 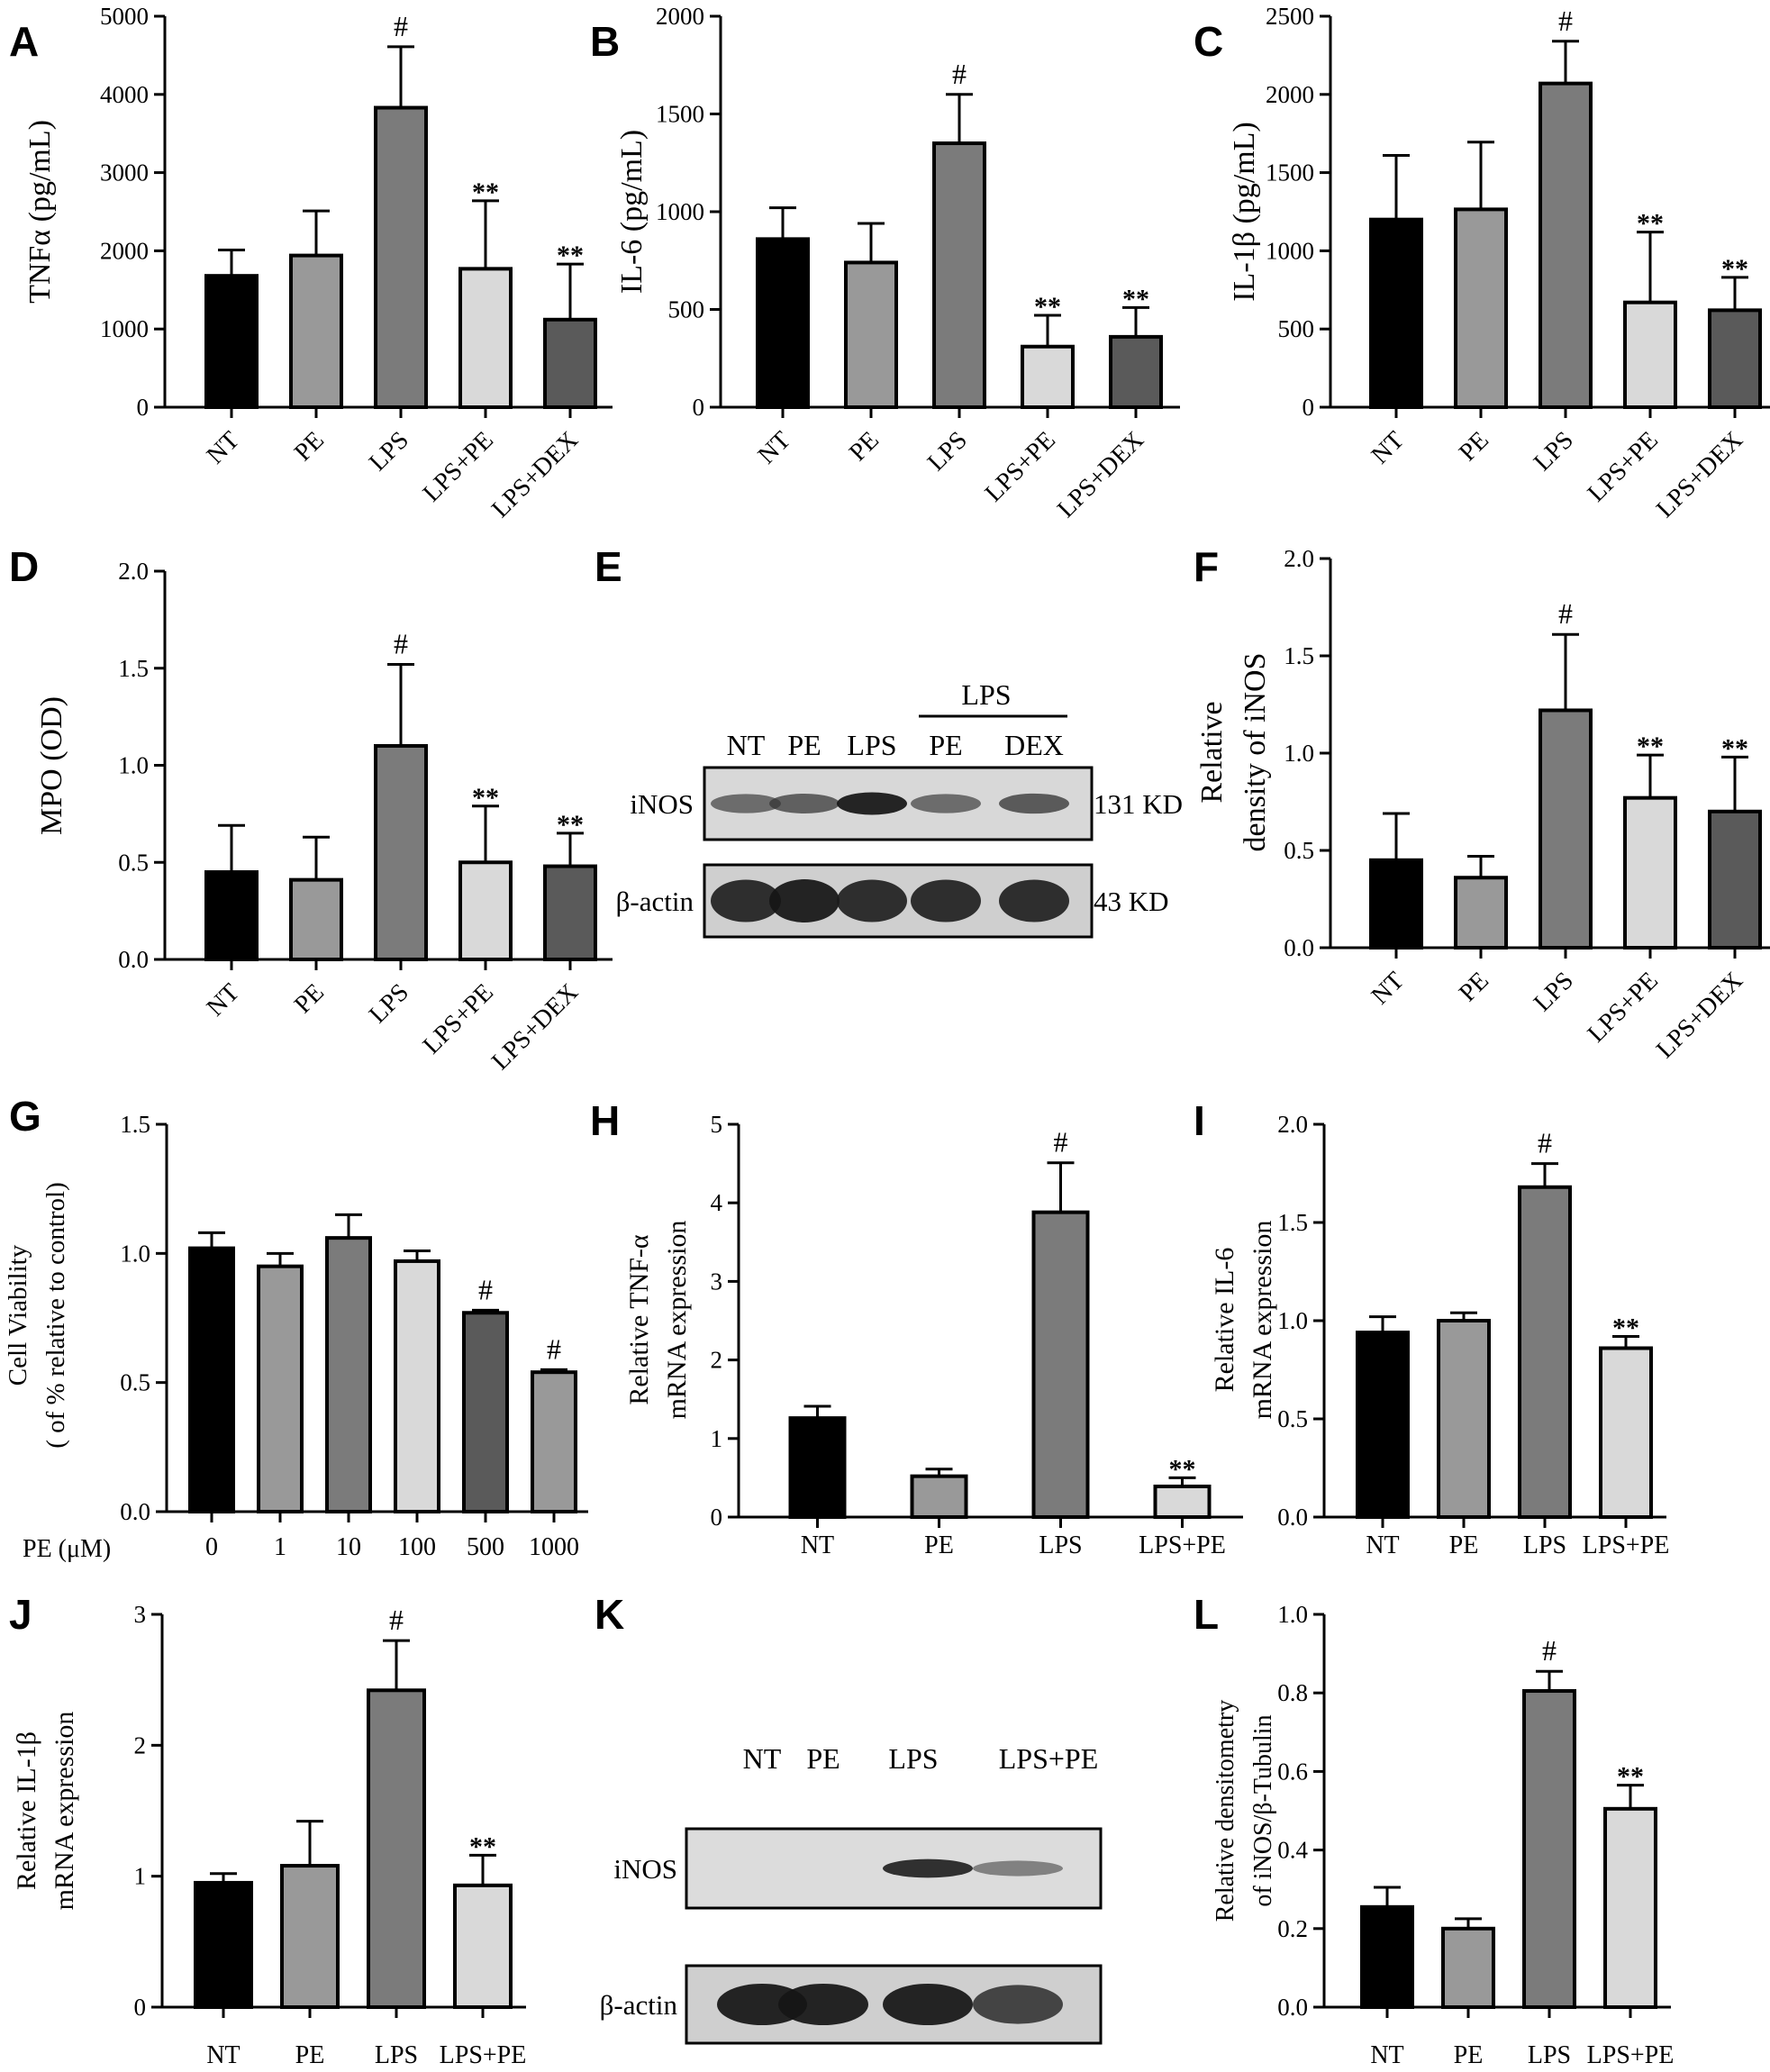 What do you see at coordinates (135, 1382) in the screenshot?
I see `y-tick-label-g: 0.5` at bounding box center [135, 1382].